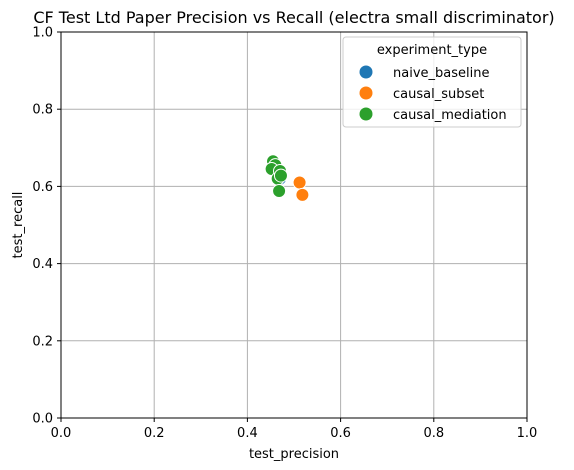  Describe the element at coordinates (42, 341) in the screenshot. I see `y-tick-label: 0.2` at that location.